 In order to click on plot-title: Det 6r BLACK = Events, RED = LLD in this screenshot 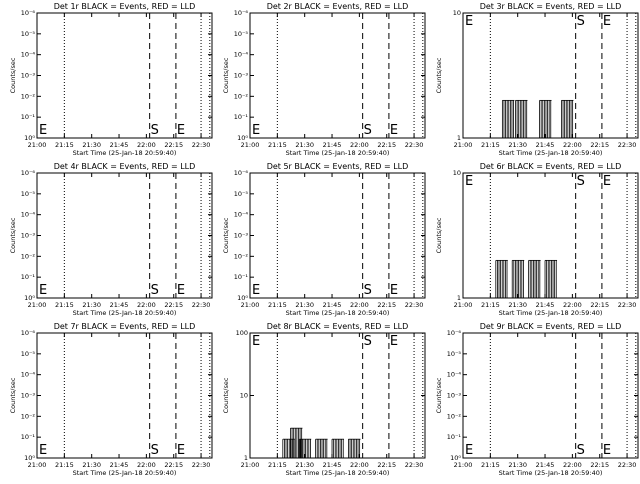, I will do `click(551, 166)`.